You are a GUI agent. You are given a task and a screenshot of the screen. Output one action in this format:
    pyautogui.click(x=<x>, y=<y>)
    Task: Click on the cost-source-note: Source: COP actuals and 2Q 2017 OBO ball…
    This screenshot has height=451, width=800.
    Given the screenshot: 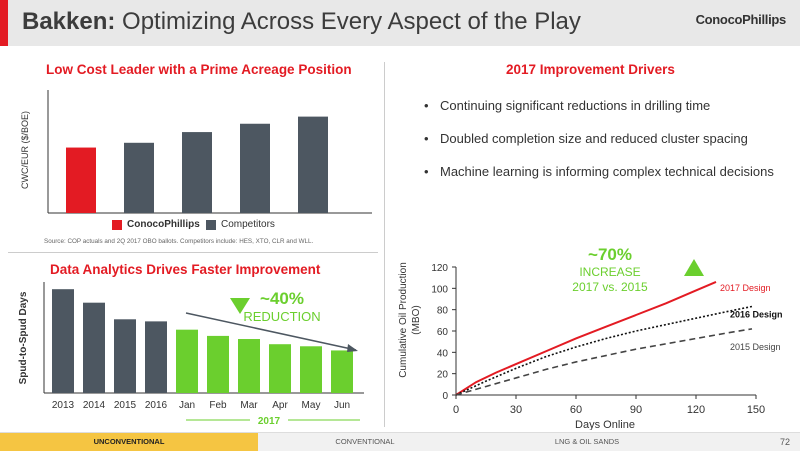 What is the action you would take?
    pyautogui.click(x=179, y=241)
    